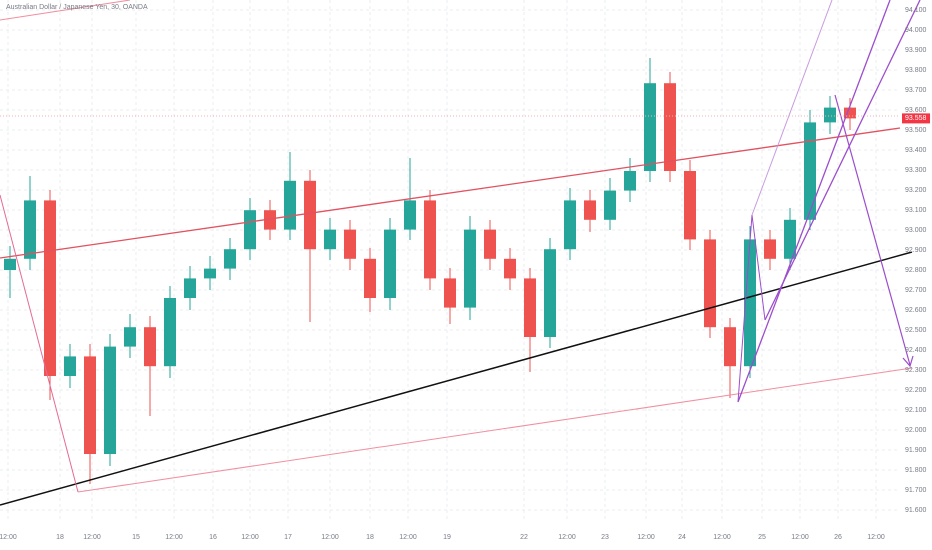  I want to click on y-tick-label: 92.400, so click(916, 350).